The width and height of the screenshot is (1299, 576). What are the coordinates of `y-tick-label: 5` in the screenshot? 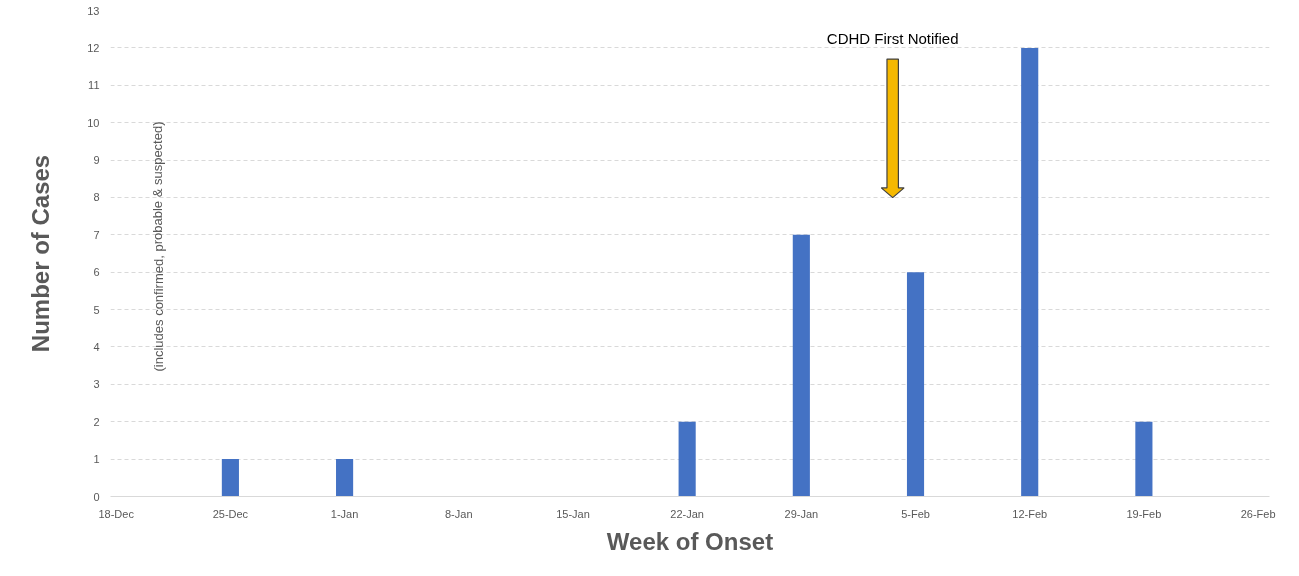 It's located at (96, 309).